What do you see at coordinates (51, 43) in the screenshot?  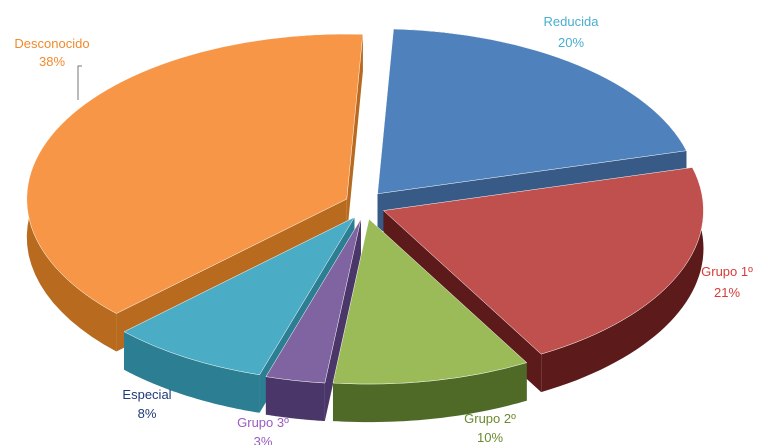 I see `label-desconocido: Desconocido` at bounding box center [51, 43].